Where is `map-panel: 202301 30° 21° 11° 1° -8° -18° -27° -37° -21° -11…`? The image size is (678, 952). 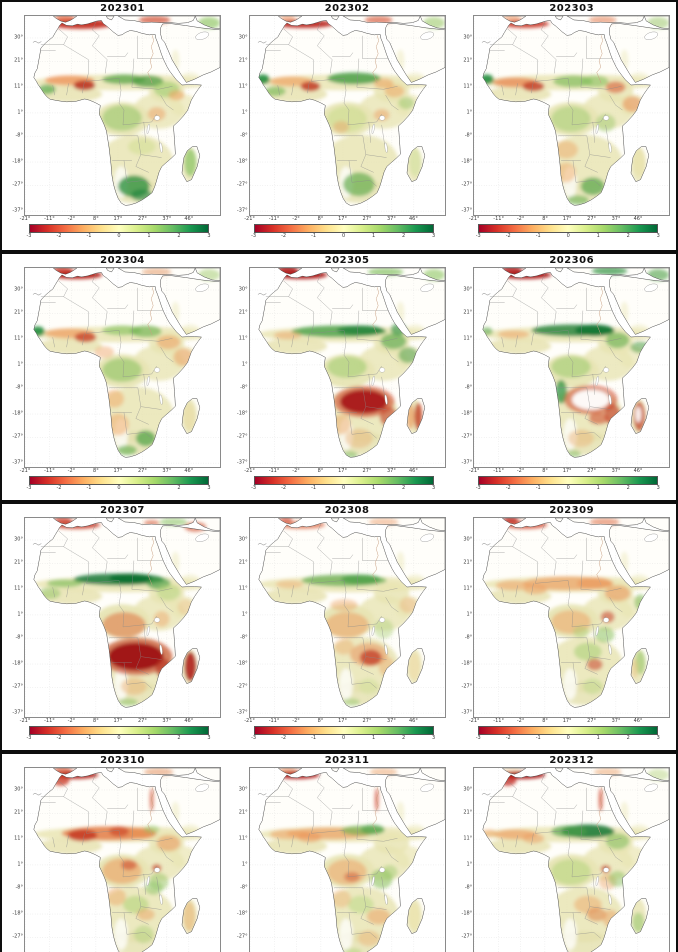
map-panel: 202301 30° 21° 11° 1° -8° -18° -27° -37° -21° -11… is located at coordinates (114, 126).